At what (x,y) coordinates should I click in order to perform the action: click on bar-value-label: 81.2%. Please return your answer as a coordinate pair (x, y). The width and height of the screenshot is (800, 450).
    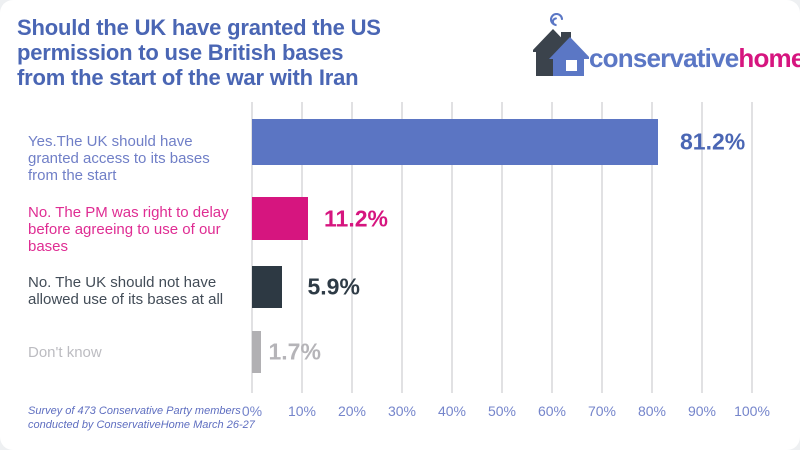
    Looking at the image, I should click on (713, 141).